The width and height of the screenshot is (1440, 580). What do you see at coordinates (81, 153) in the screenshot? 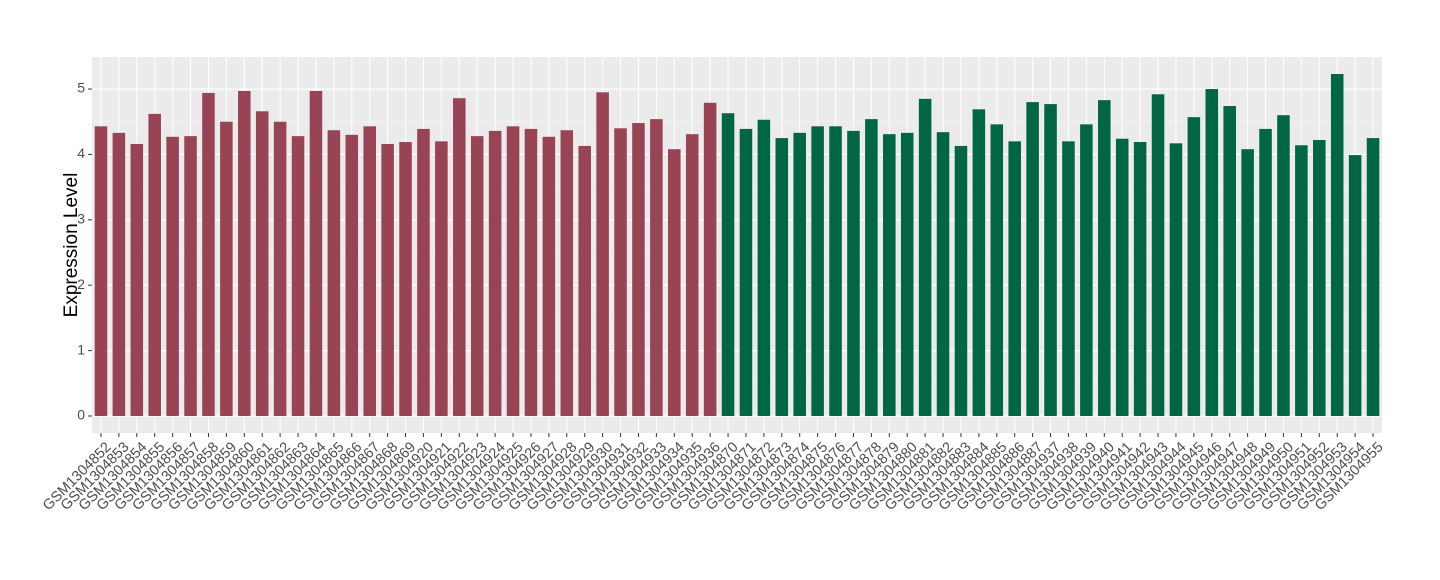
I see `y-tick-label: 4` at bounding box center [81, 153].